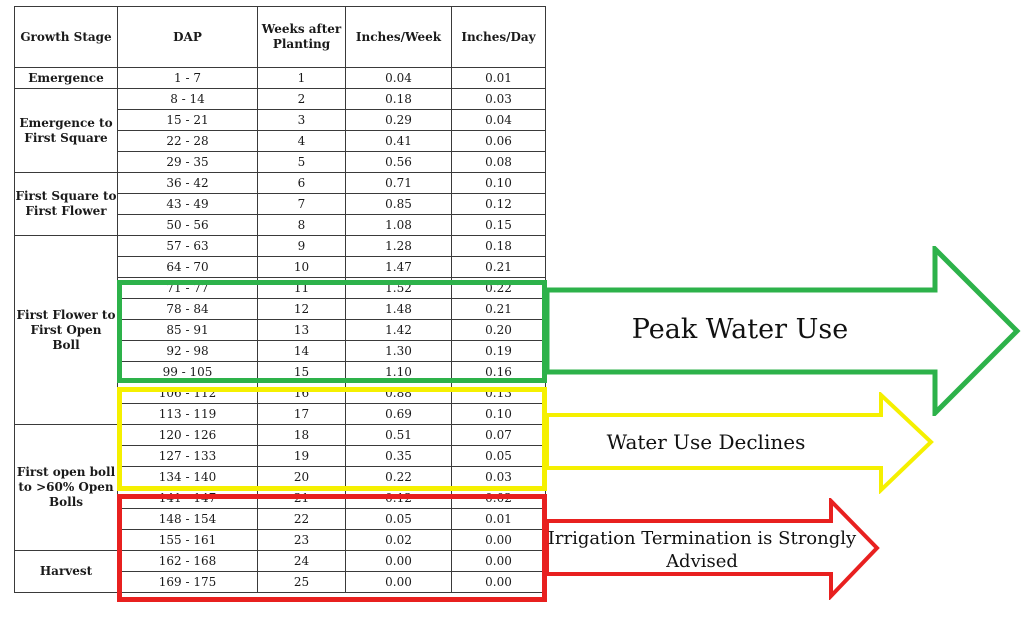 The width and height of the screenshot is (1024, 629). I want to click on dap-cell: 1 - 7, so click(187, 78).